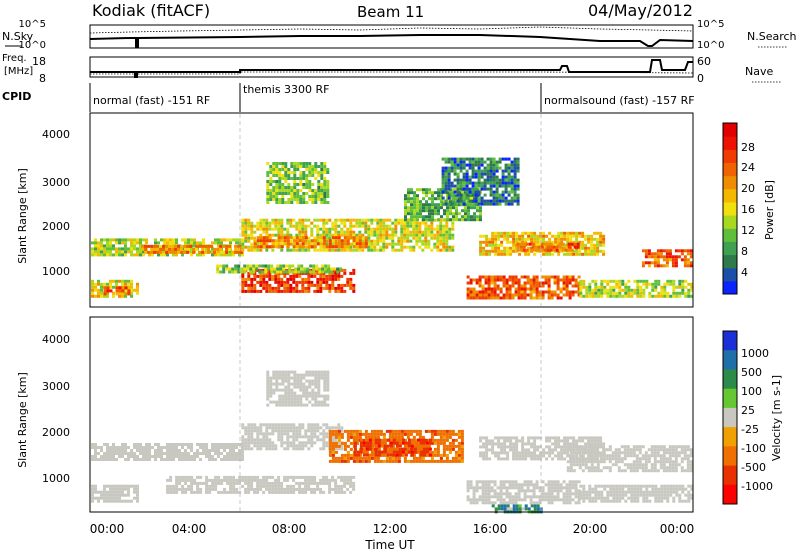 Image resolution: width=800 pixels, height=558 pixels. Describe the element at coordinates (32, 24) in the screenshot. I see `nsky-tick-high: 10^5` at that location.